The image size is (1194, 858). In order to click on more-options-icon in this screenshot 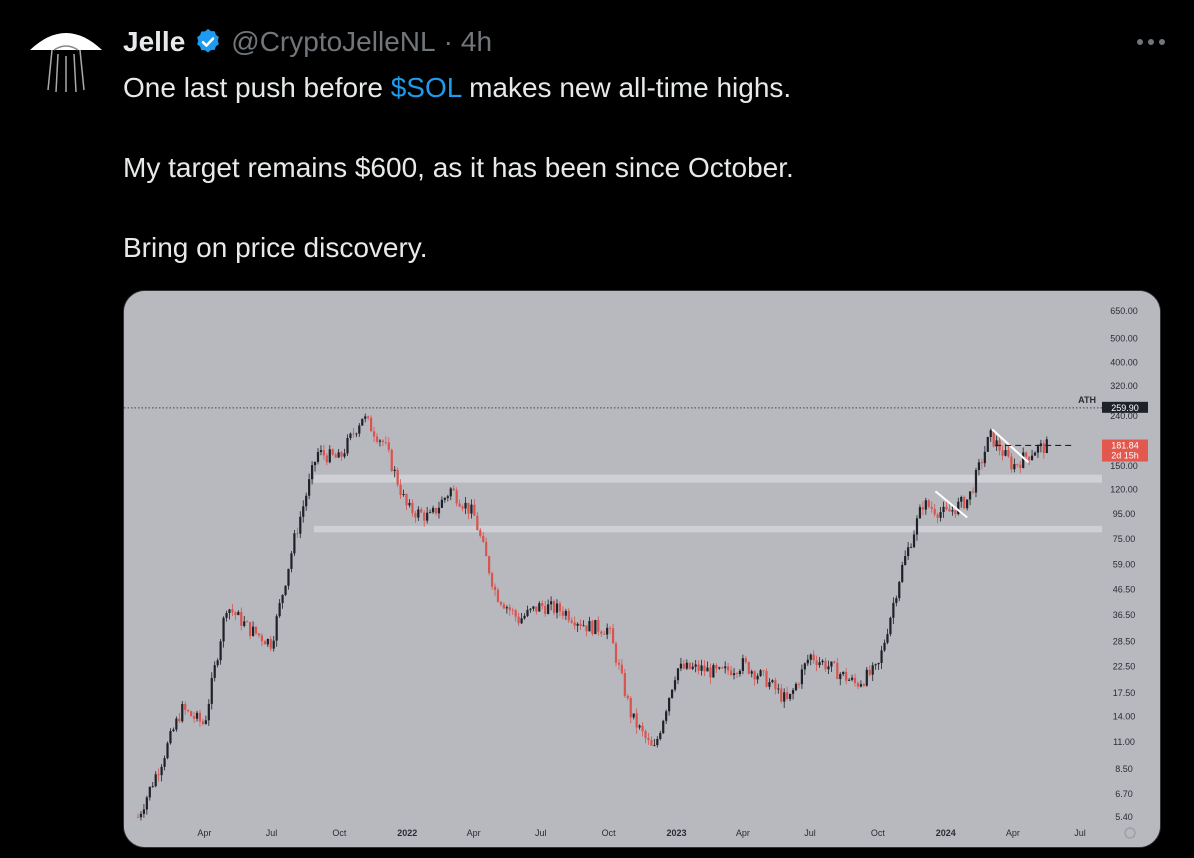, I will do `click(1151, 42)`.